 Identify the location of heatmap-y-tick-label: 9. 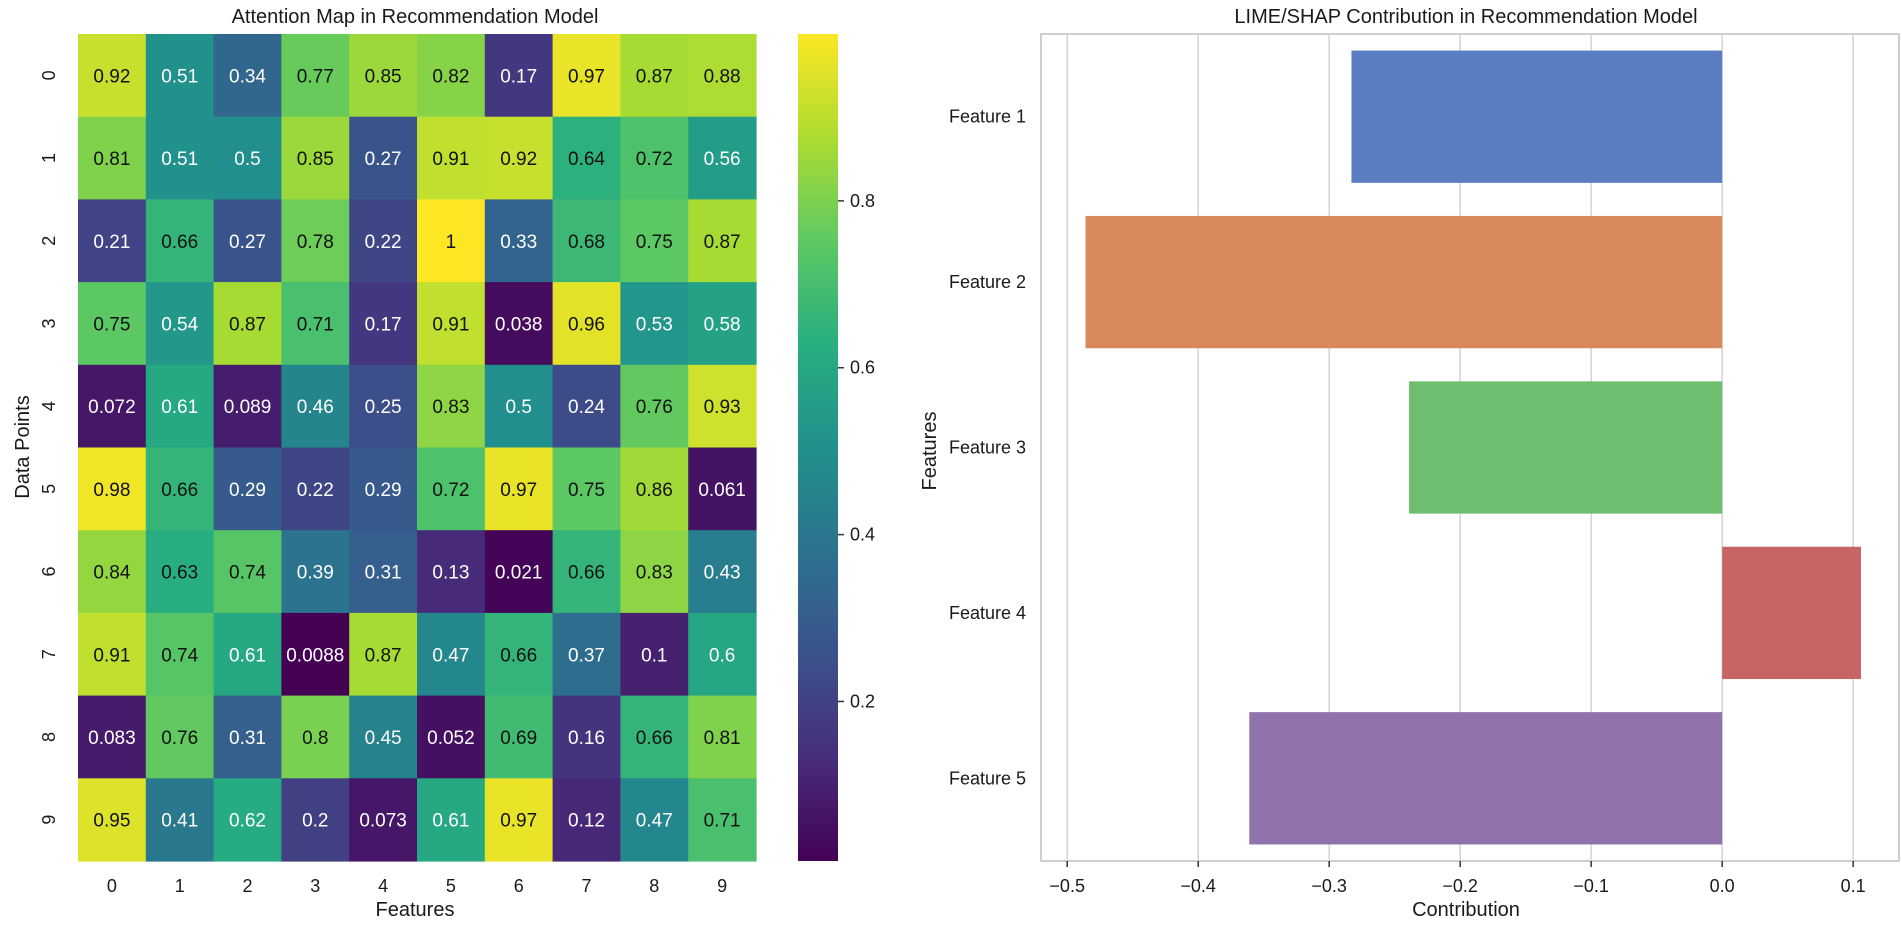
(49, 820).